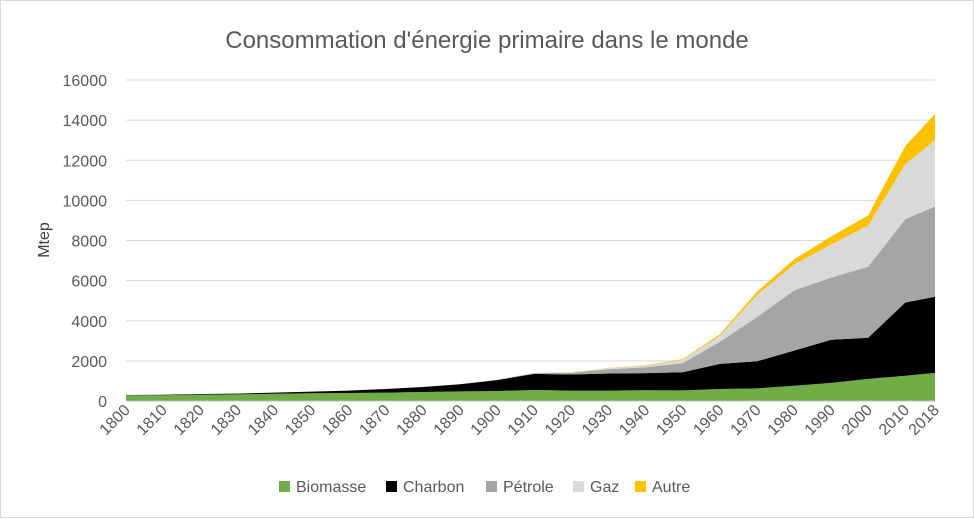 Image resolution: width=974 pixels, height=519 pixels. Describe the element at coordinates (640, 486) in the screenshot. I see `legend-swatch-autre` at that location.